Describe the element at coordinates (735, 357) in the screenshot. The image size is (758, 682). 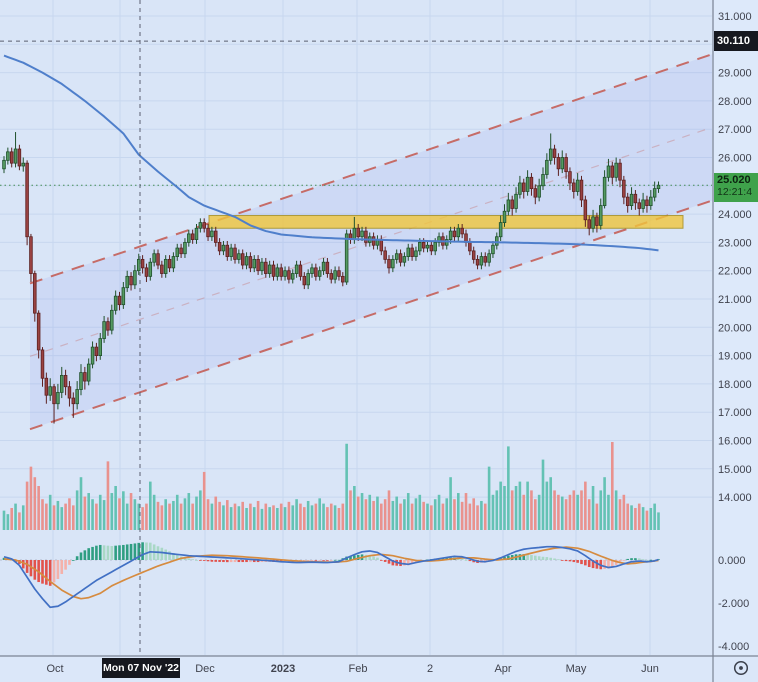
I see `axis-label: 19.000` at that location.